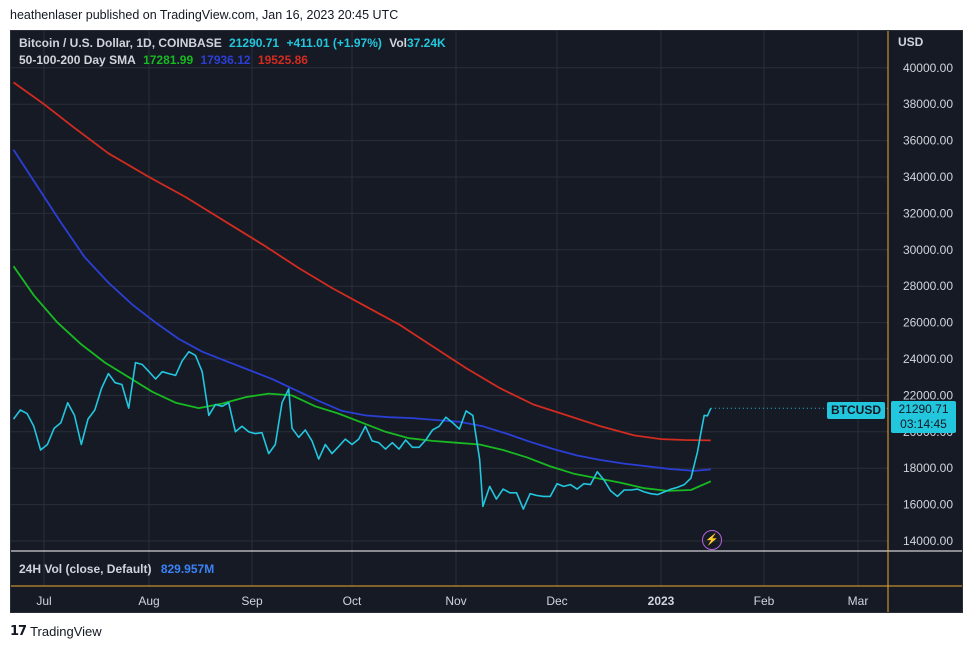  I want to click on price-tick-label: 38000.00, so click(928, 104).